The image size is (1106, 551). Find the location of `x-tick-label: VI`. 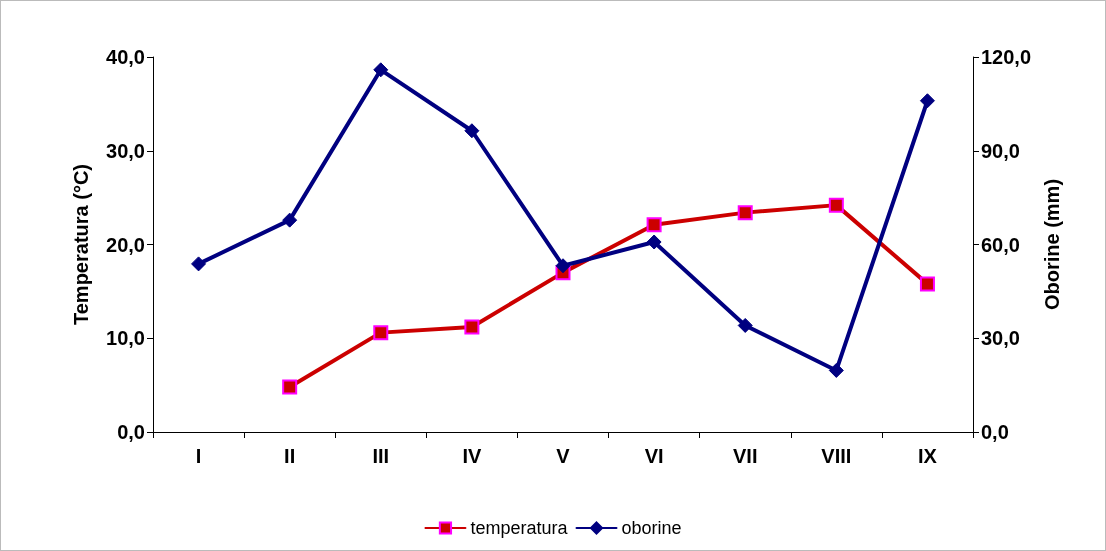

x-tick-label: VI is located at coordinates (654, 456).